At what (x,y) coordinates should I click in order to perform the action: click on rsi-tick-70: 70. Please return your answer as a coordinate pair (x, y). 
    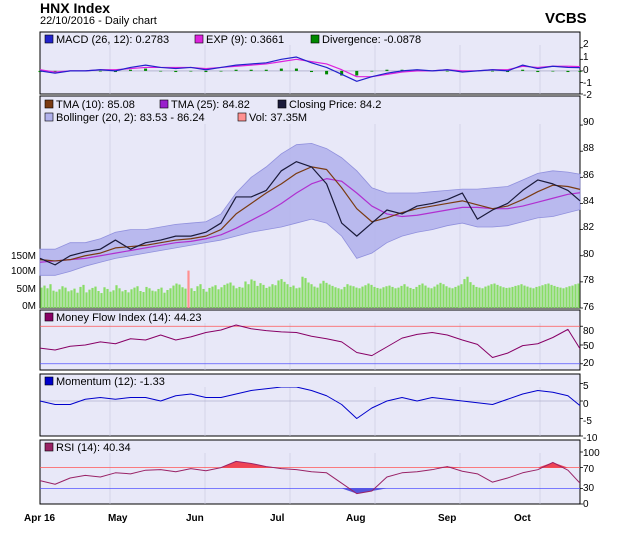
    Looking at the image, I should click on (589, 469).